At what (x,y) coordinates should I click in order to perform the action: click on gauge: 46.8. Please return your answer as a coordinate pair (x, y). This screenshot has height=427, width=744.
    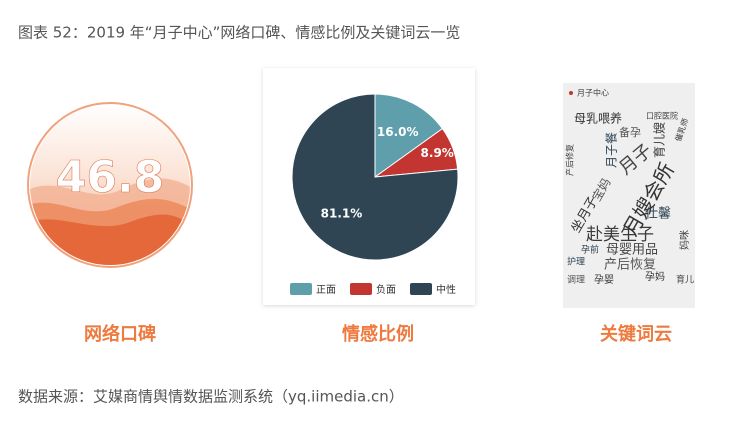
    Looking at the image, I should click on (110, 185).